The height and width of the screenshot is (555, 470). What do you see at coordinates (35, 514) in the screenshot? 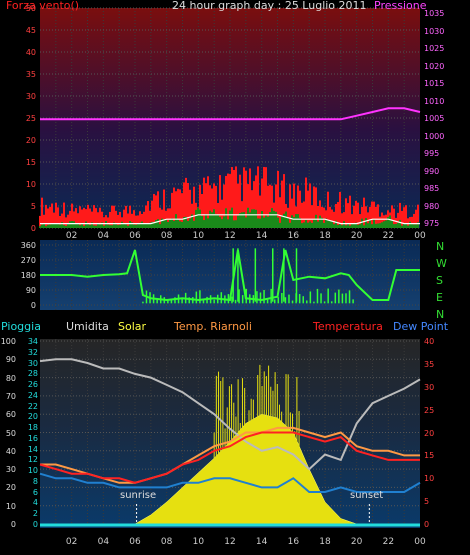
I see `rain-tick-label: 2` at bounding box center [35, 514].